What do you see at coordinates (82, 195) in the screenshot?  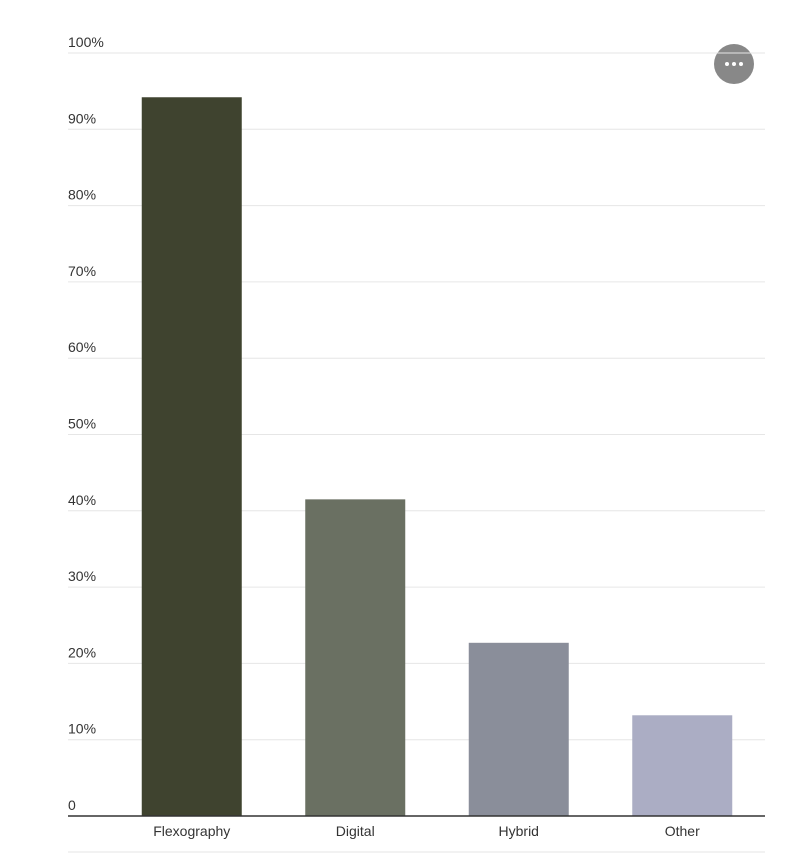 I see `y-tick-label: 80%` at bounding box center [82, 195].